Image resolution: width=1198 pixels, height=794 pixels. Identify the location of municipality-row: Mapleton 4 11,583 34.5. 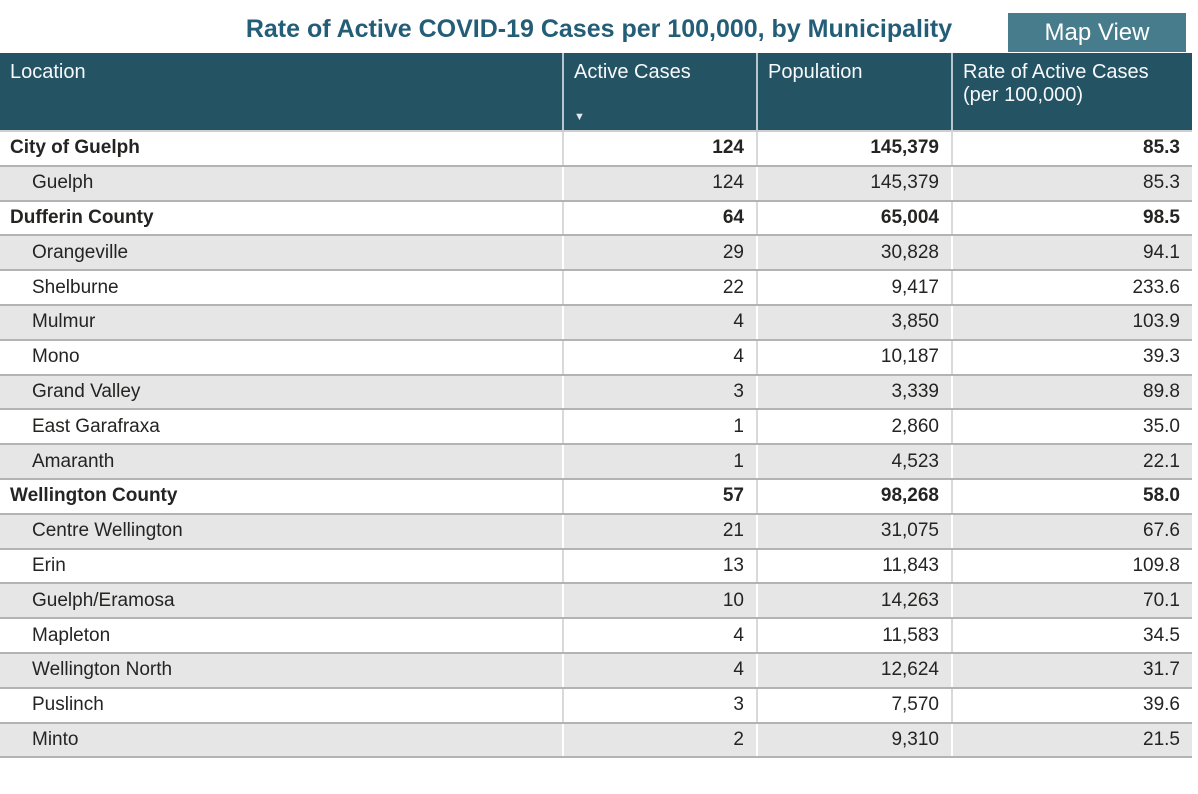
(596, 636).